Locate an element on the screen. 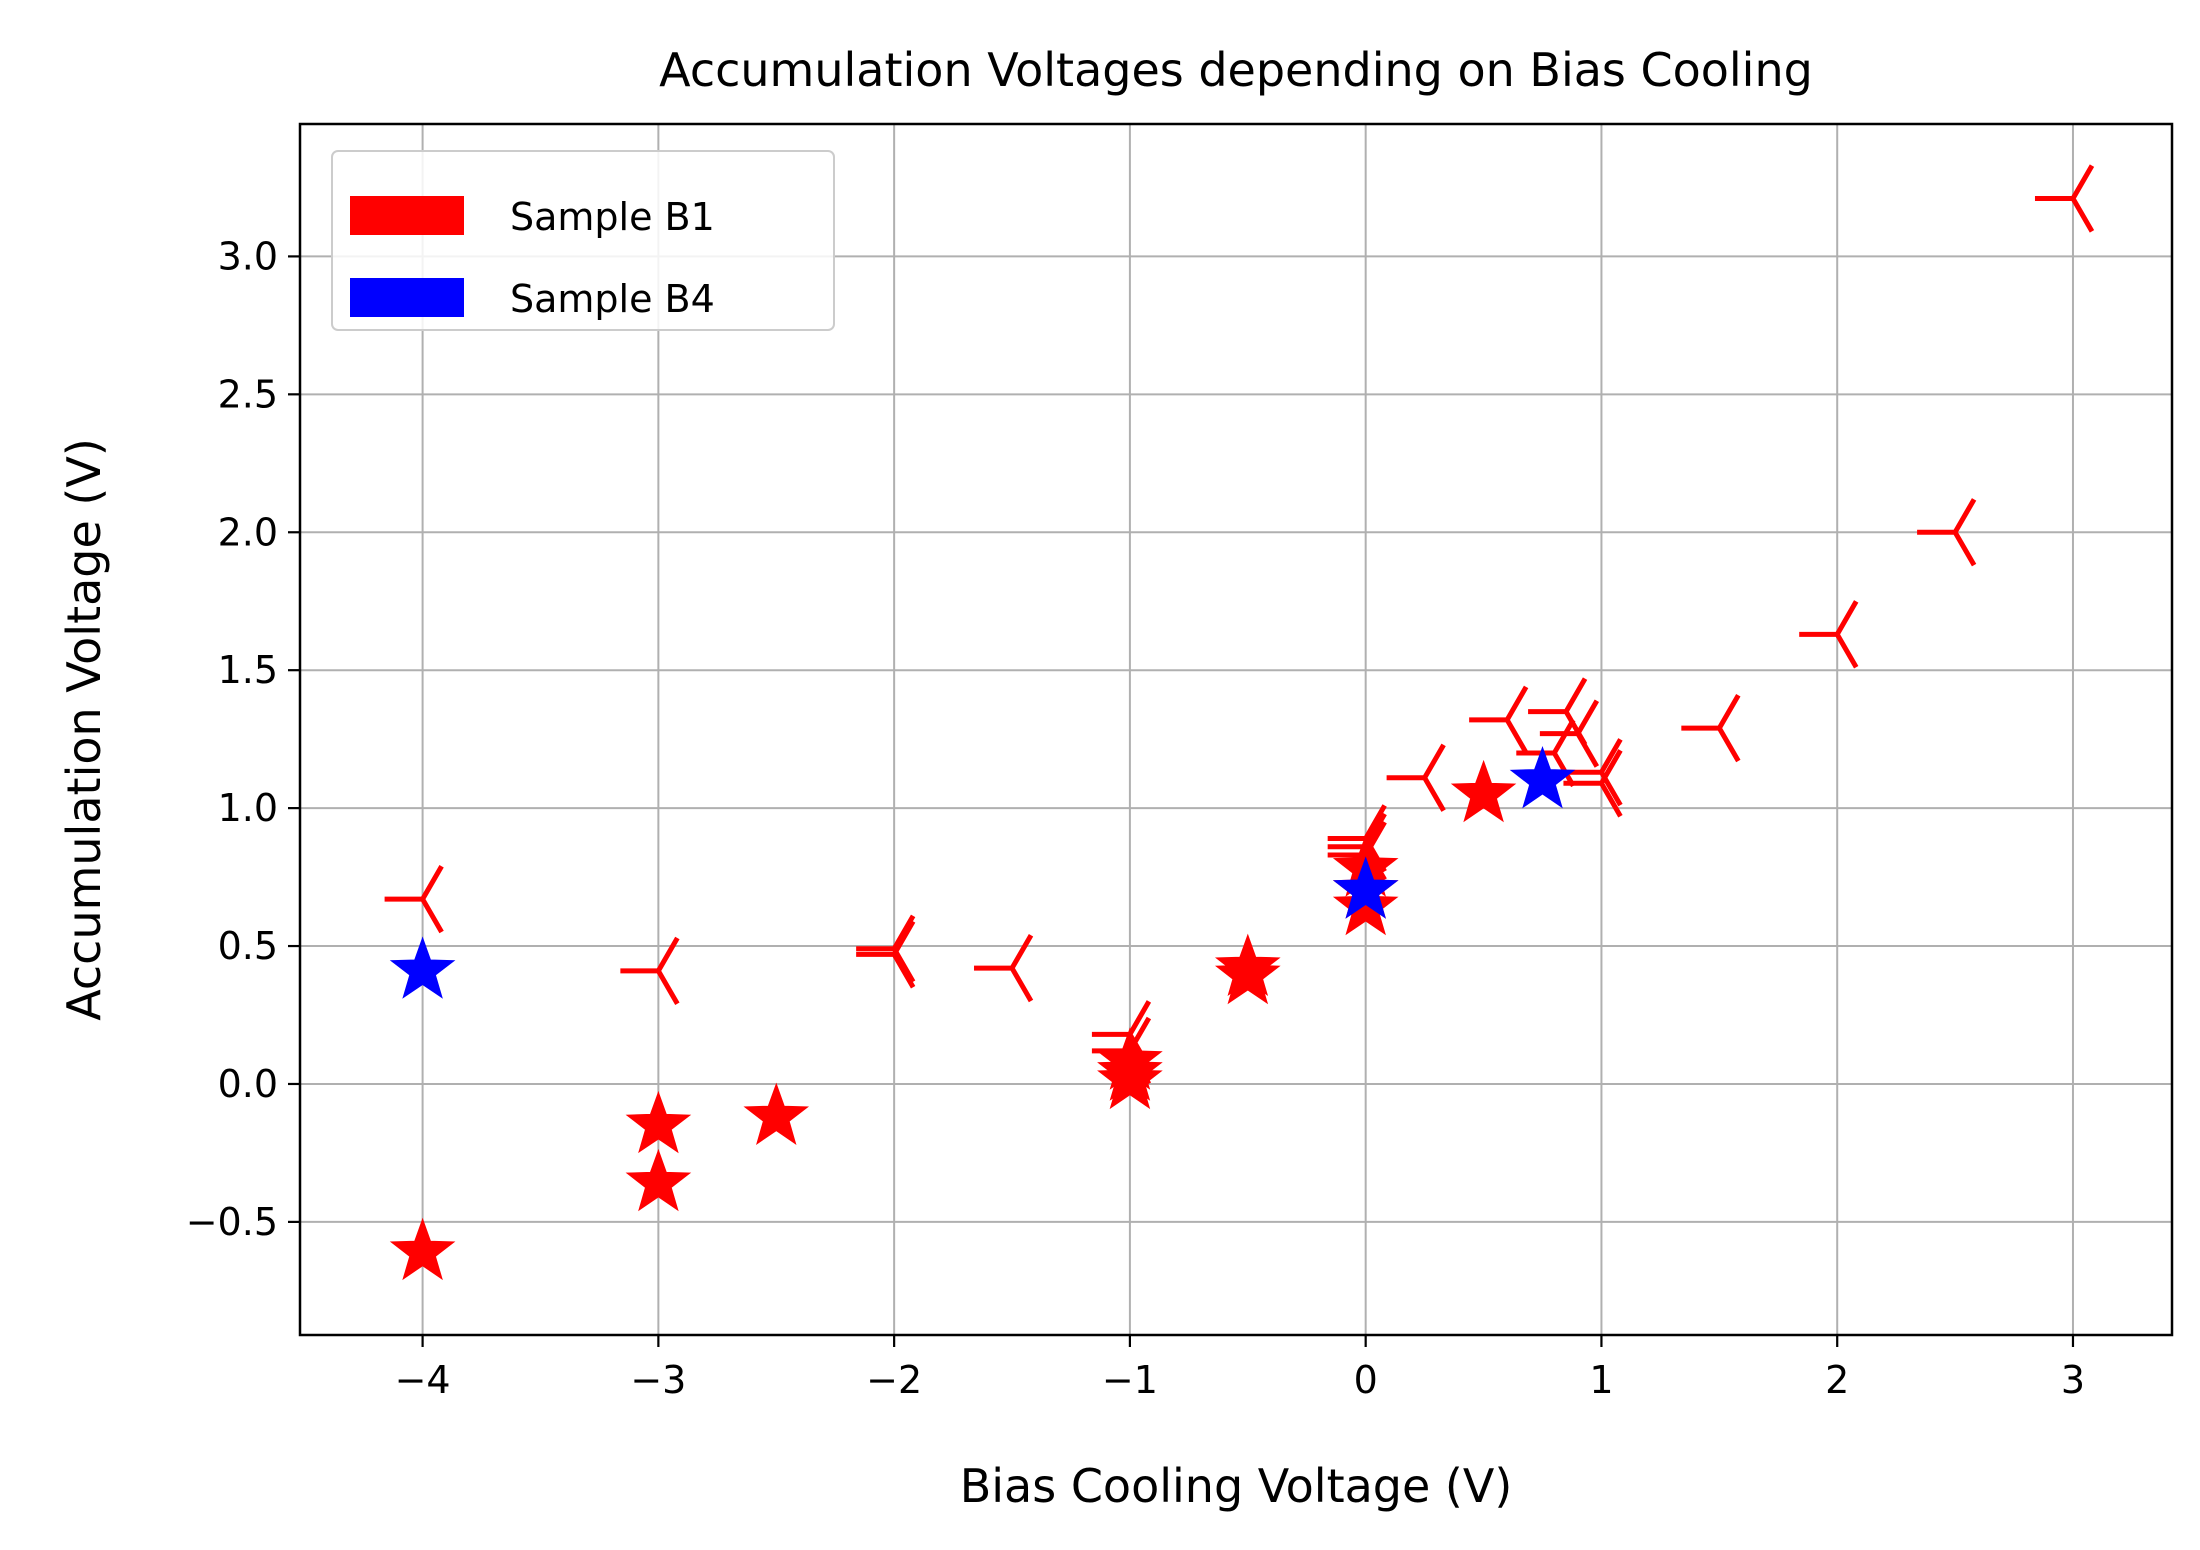  legend: Sample B1 Sample B4 is located at coordinates (583, 240).